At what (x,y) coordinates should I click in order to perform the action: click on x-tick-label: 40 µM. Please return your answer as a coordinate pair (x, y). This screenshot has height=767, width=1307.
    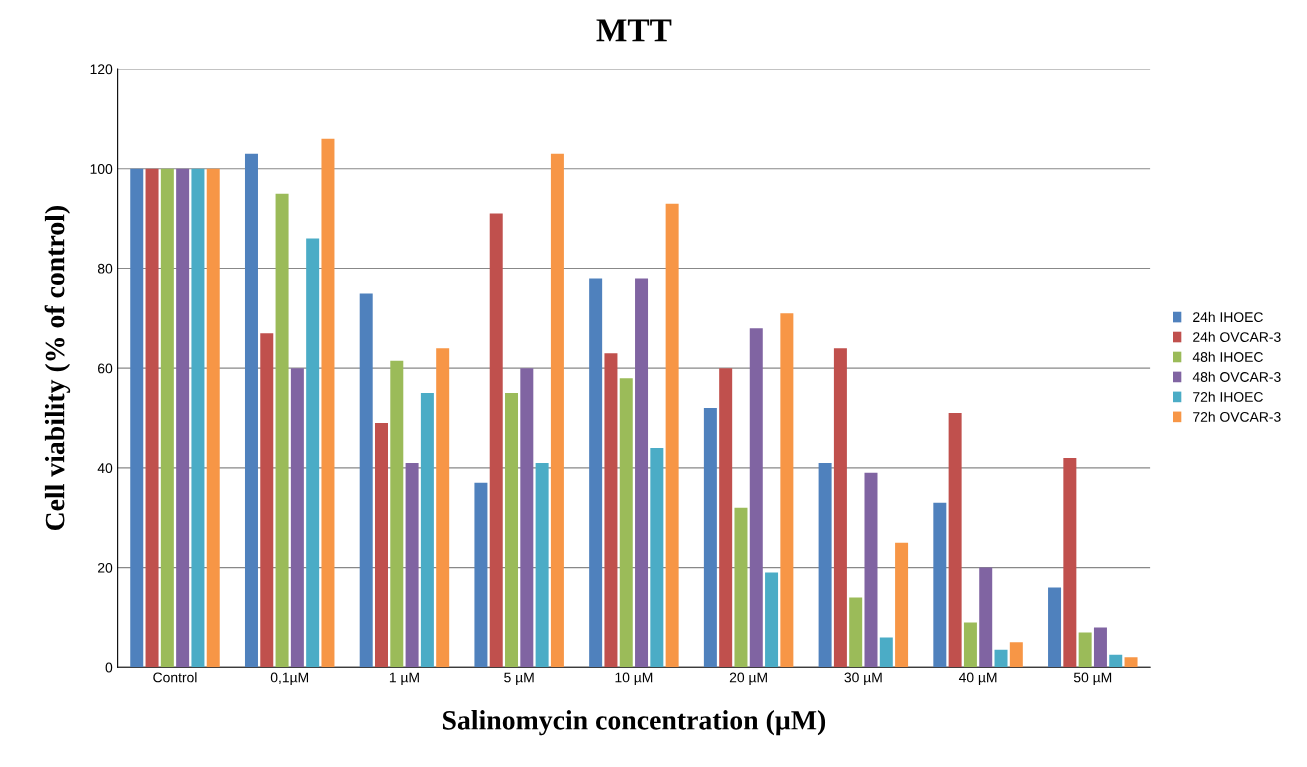
    Looking at the image, I should click on (977, 679).